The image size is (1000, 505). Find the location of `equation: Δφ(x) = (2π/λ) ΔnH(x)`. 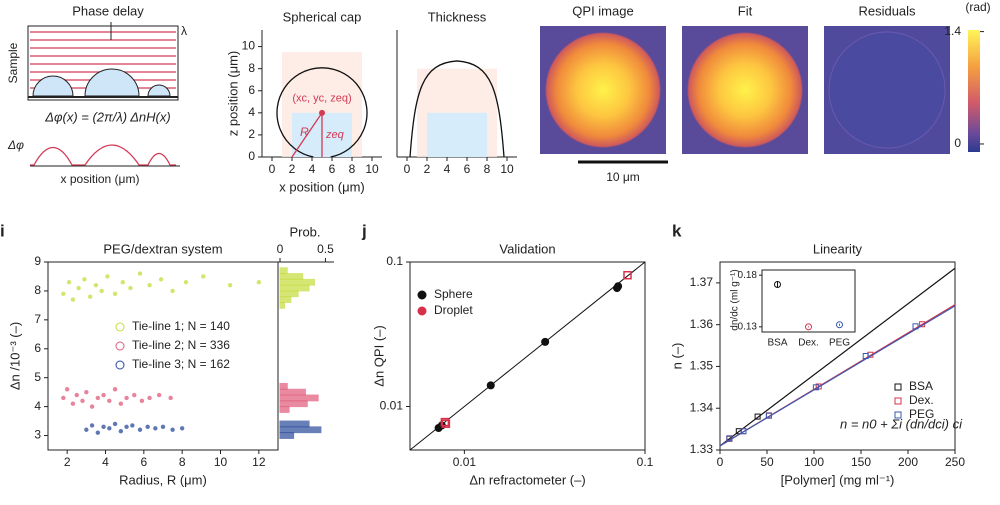

equation: Δφ(x) = (2π/λ) ΔnH(x) is located at coordinates (107, 116).